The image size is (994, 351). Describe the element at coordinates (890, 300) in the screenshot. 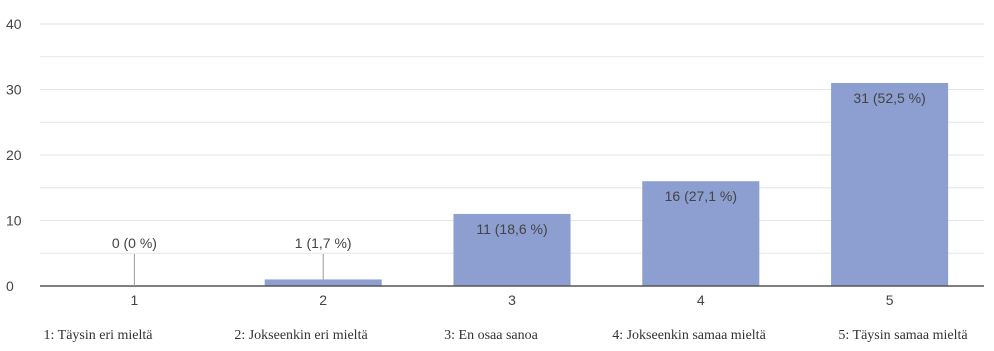

I see `x-tick-label-5: 5` at that location.